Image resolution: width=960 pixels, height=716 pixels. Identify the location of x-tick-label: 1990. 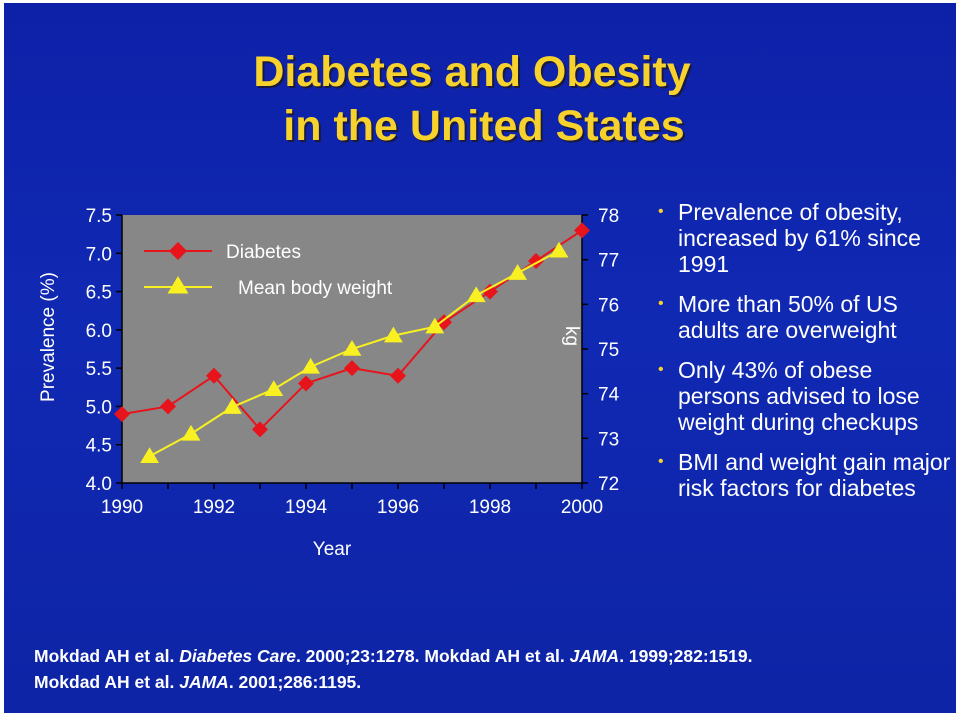
(122, 507).